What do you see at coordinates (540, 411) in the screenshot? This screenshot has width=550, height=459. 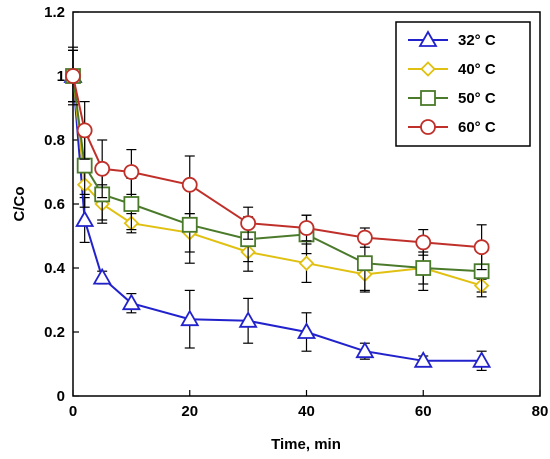 I see `x-tick-label: 80` at bounding box center [540, 411].